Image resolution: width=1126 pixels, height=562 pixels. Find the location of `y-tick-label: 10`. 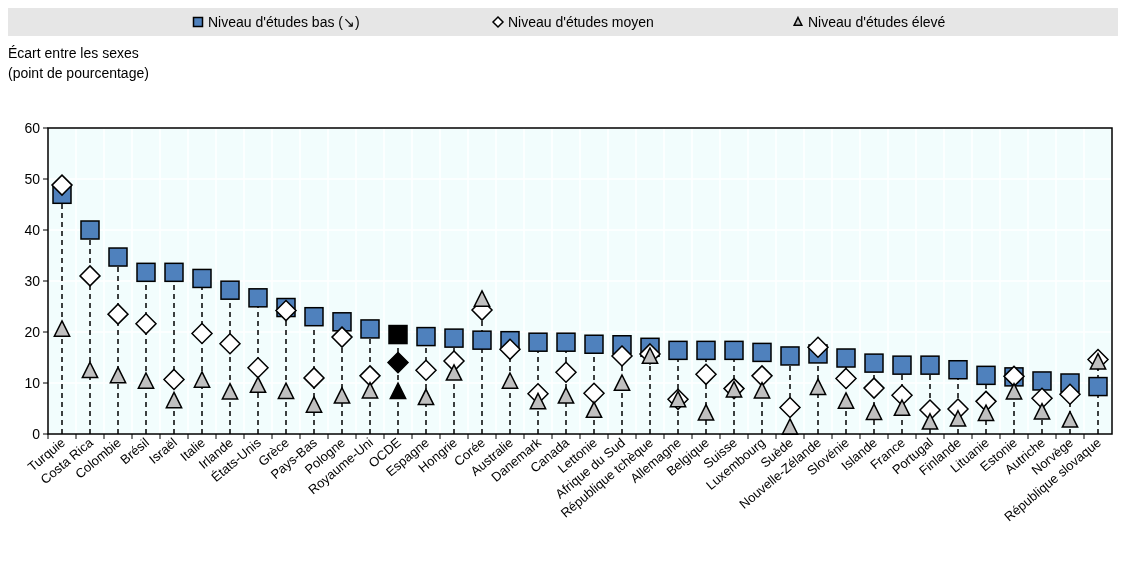

y-tick-label: 10 is located at coordinates (32, 382).